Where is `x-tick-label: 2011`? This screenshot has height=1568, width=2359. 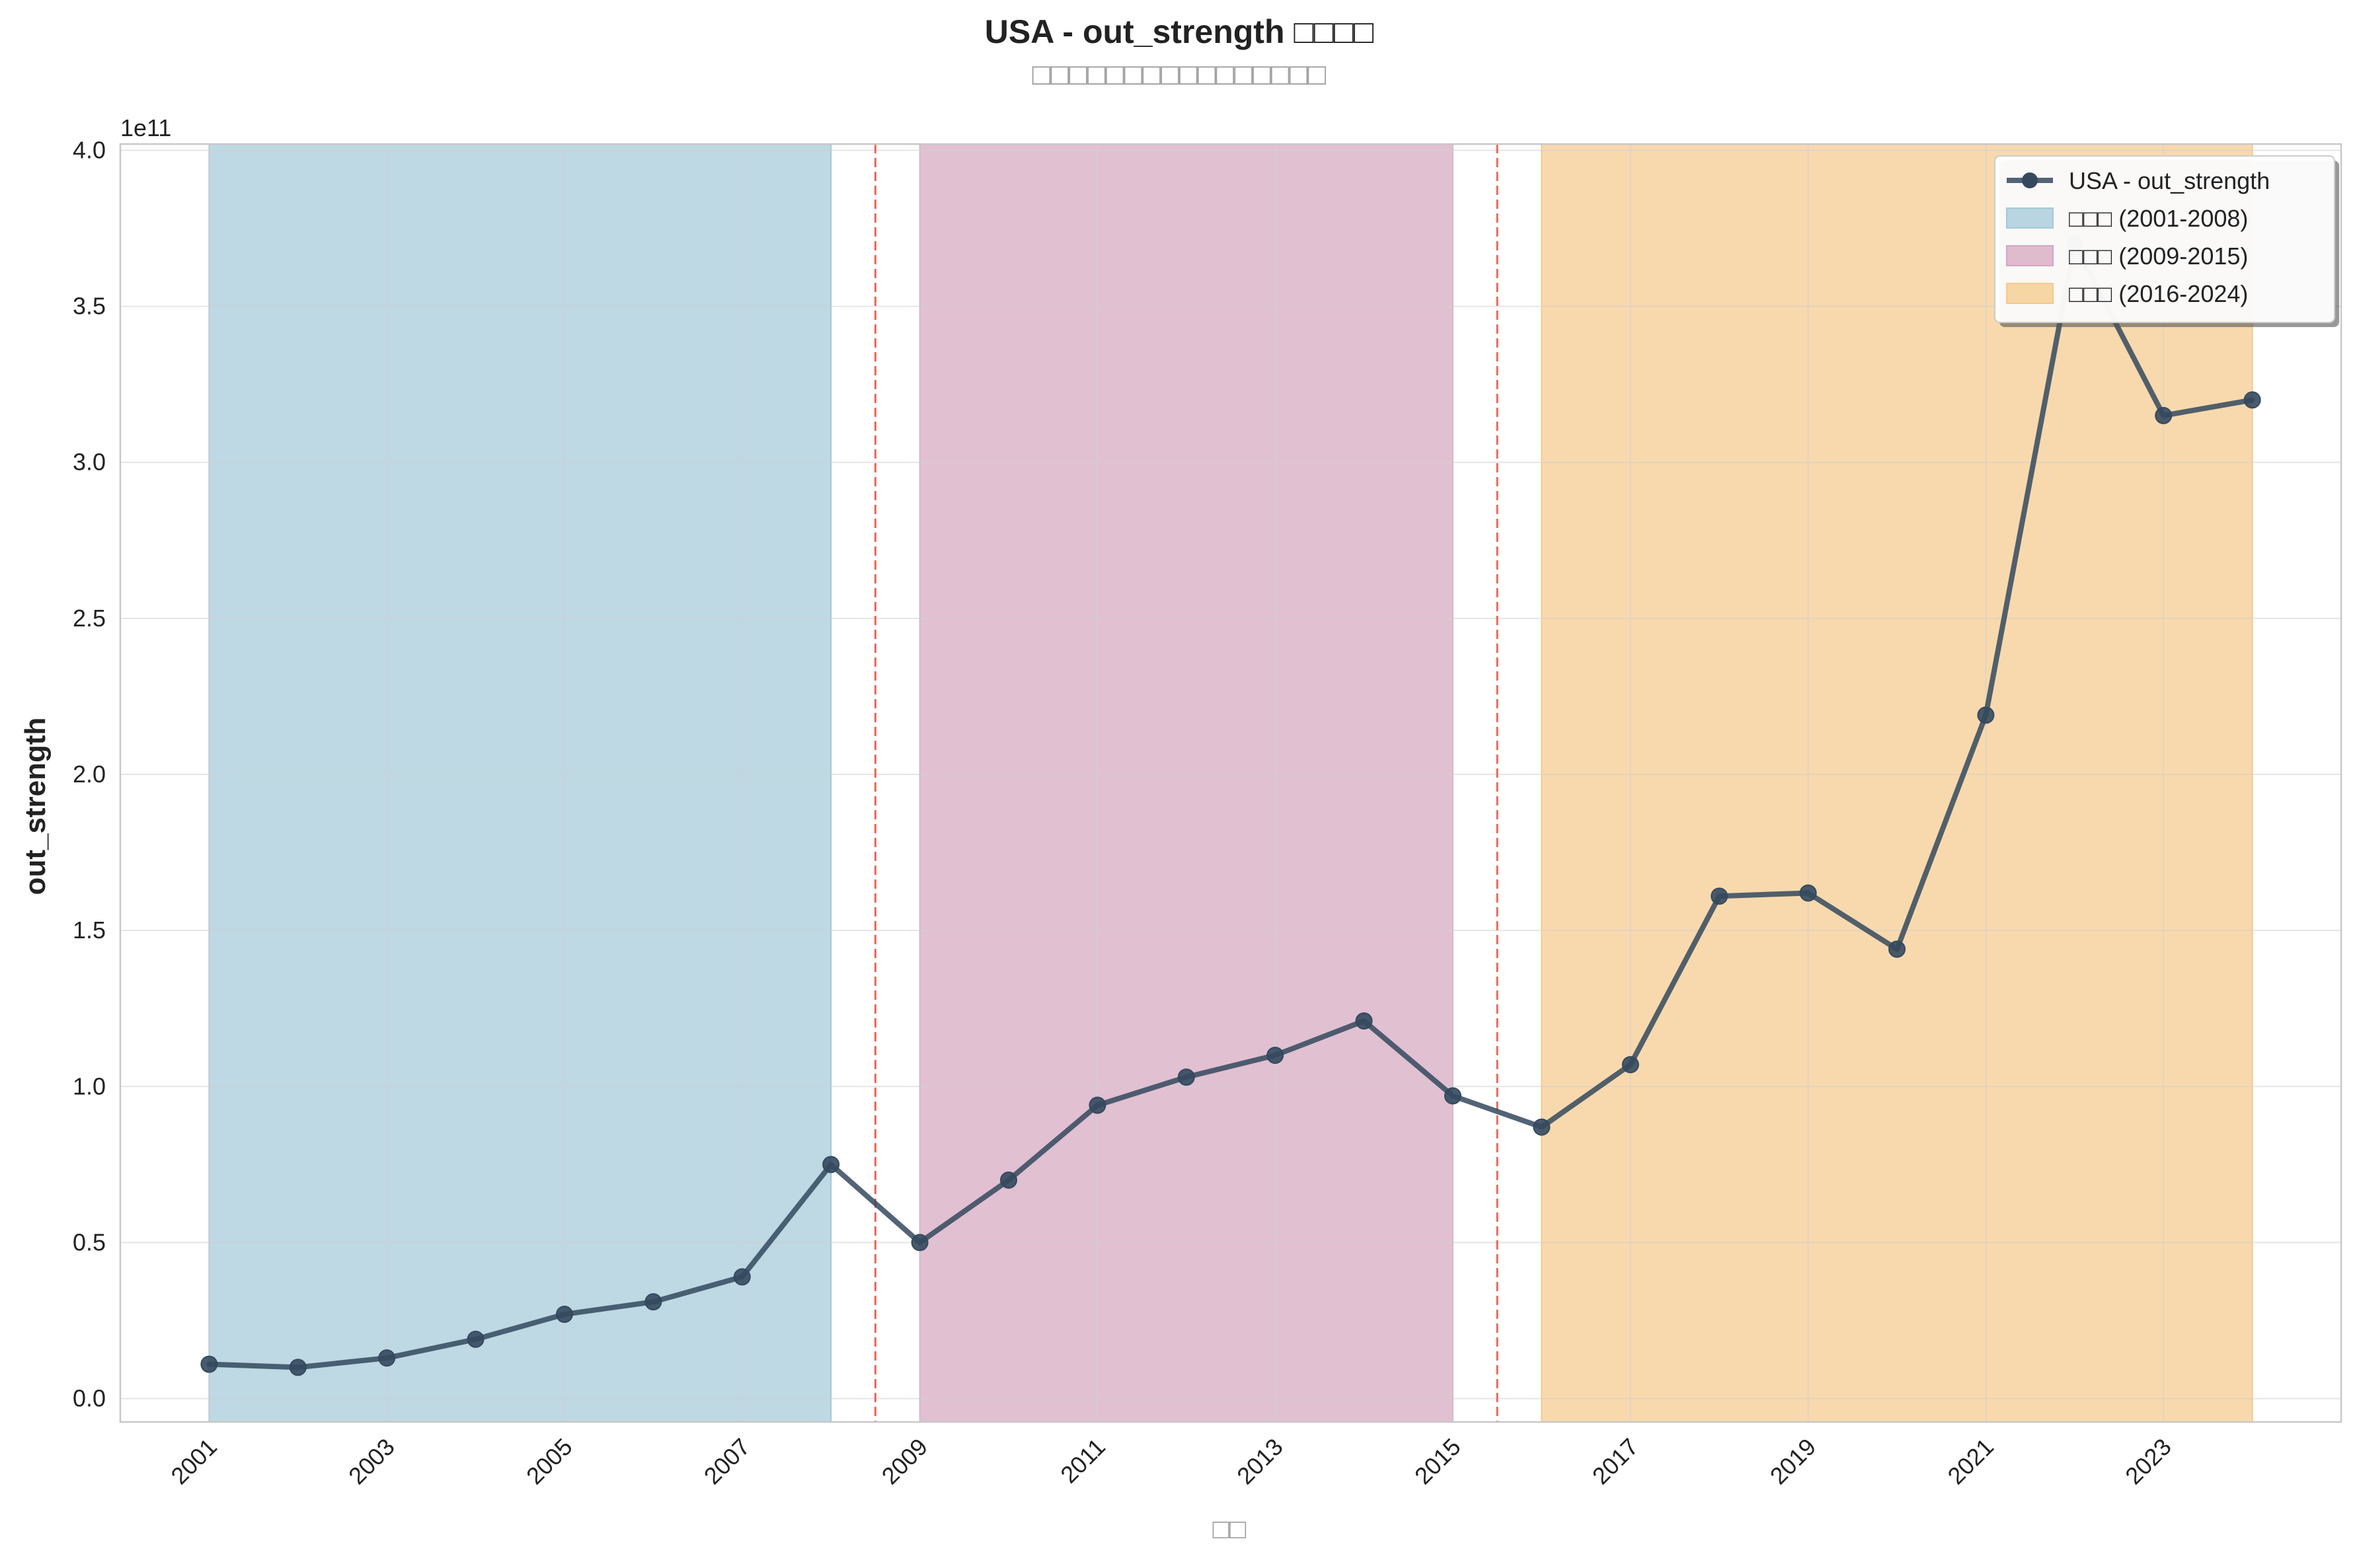
x-tick-label: 2011 is located at coordinates (1082, 1461).